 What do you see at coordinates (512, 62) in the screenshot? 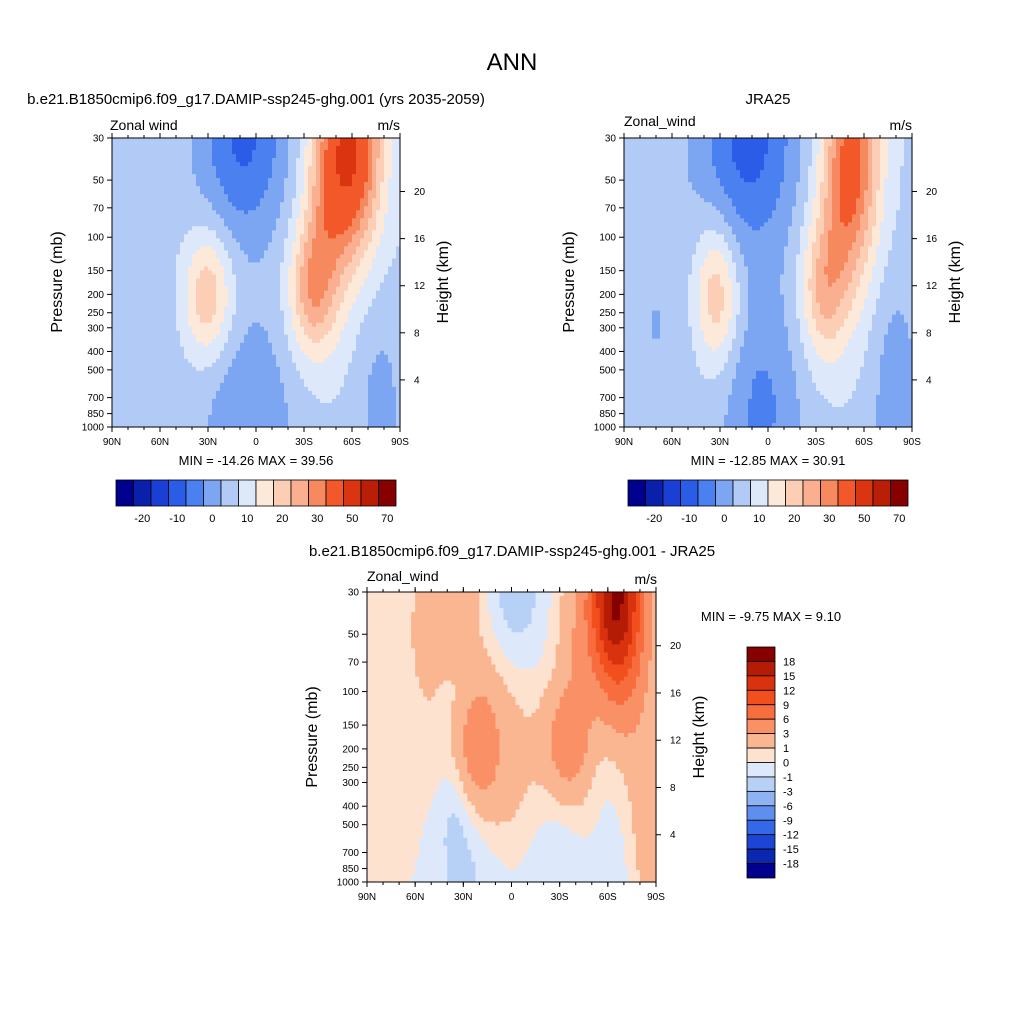
I see `figure-title: ANN` at bounding box center [512, 62].